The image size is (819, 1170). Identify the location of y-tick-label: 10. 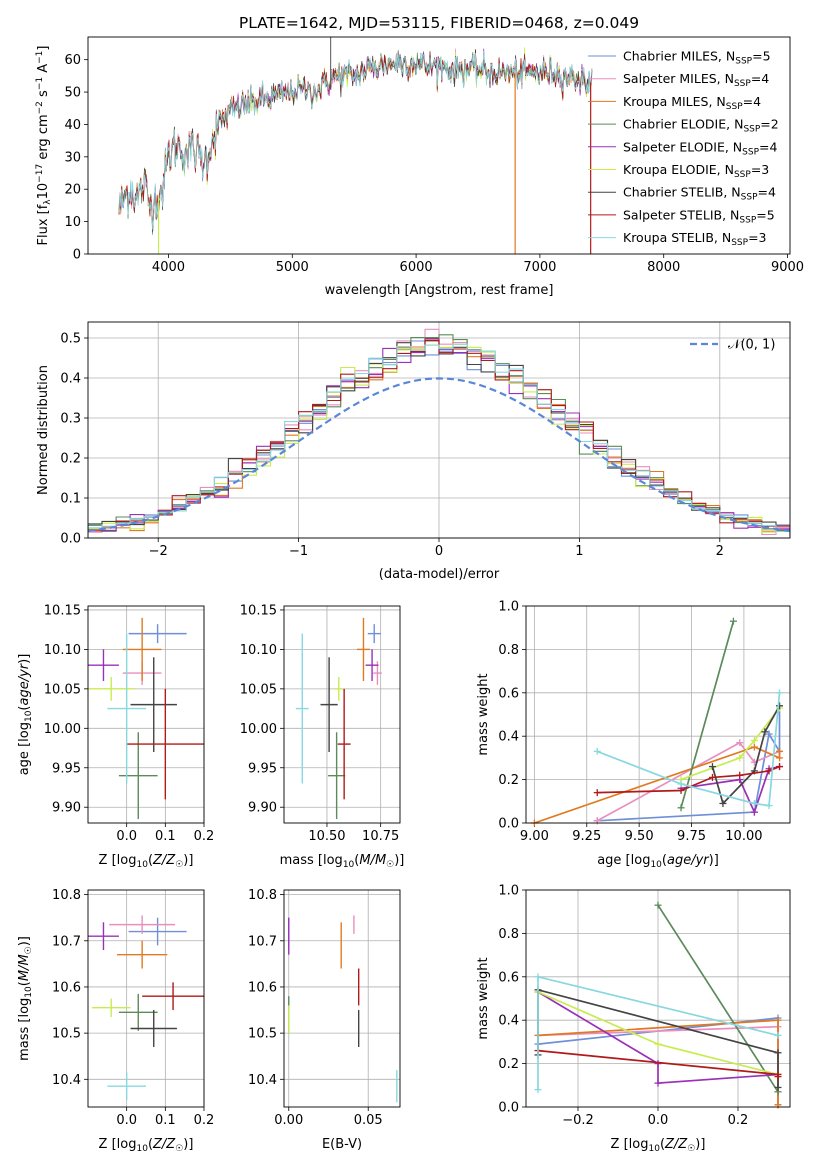
(72, 222).